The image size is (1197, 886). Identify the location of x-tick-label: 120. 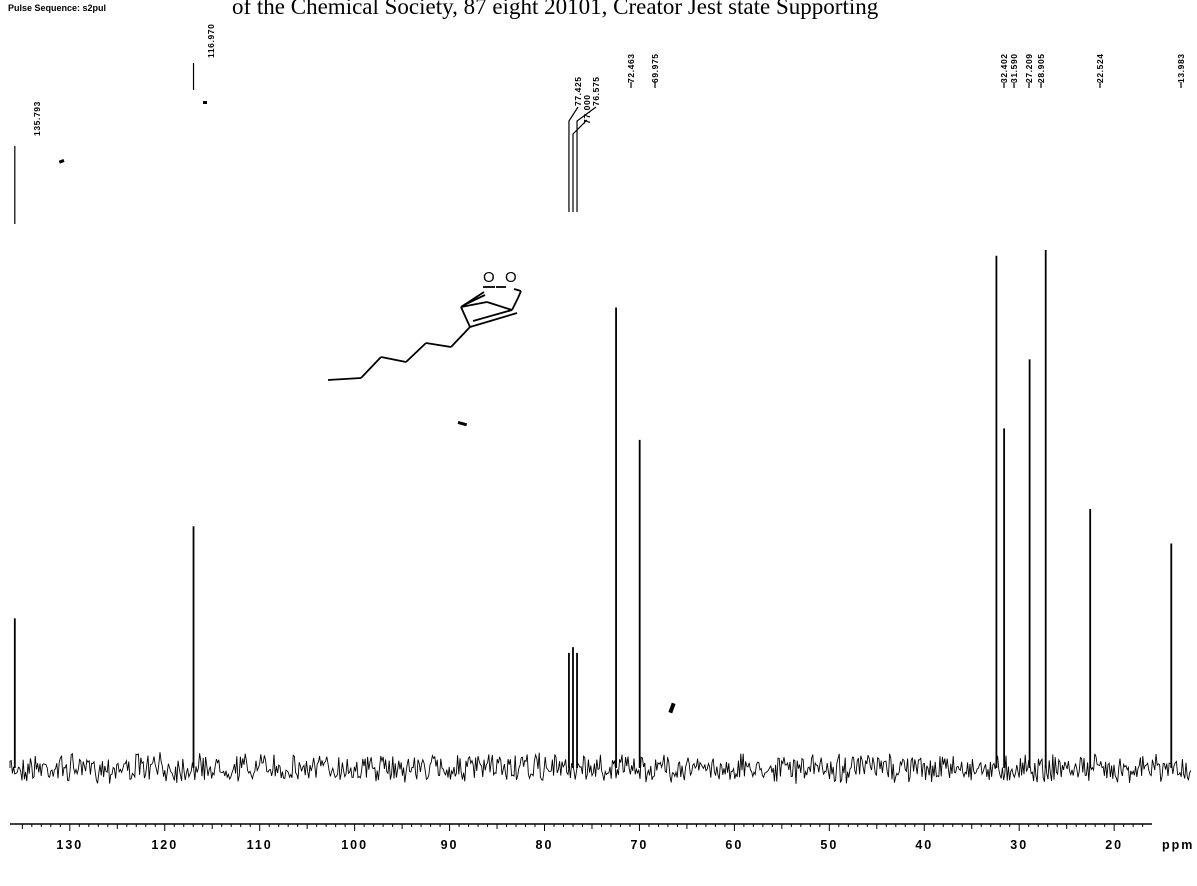
(164, 845).